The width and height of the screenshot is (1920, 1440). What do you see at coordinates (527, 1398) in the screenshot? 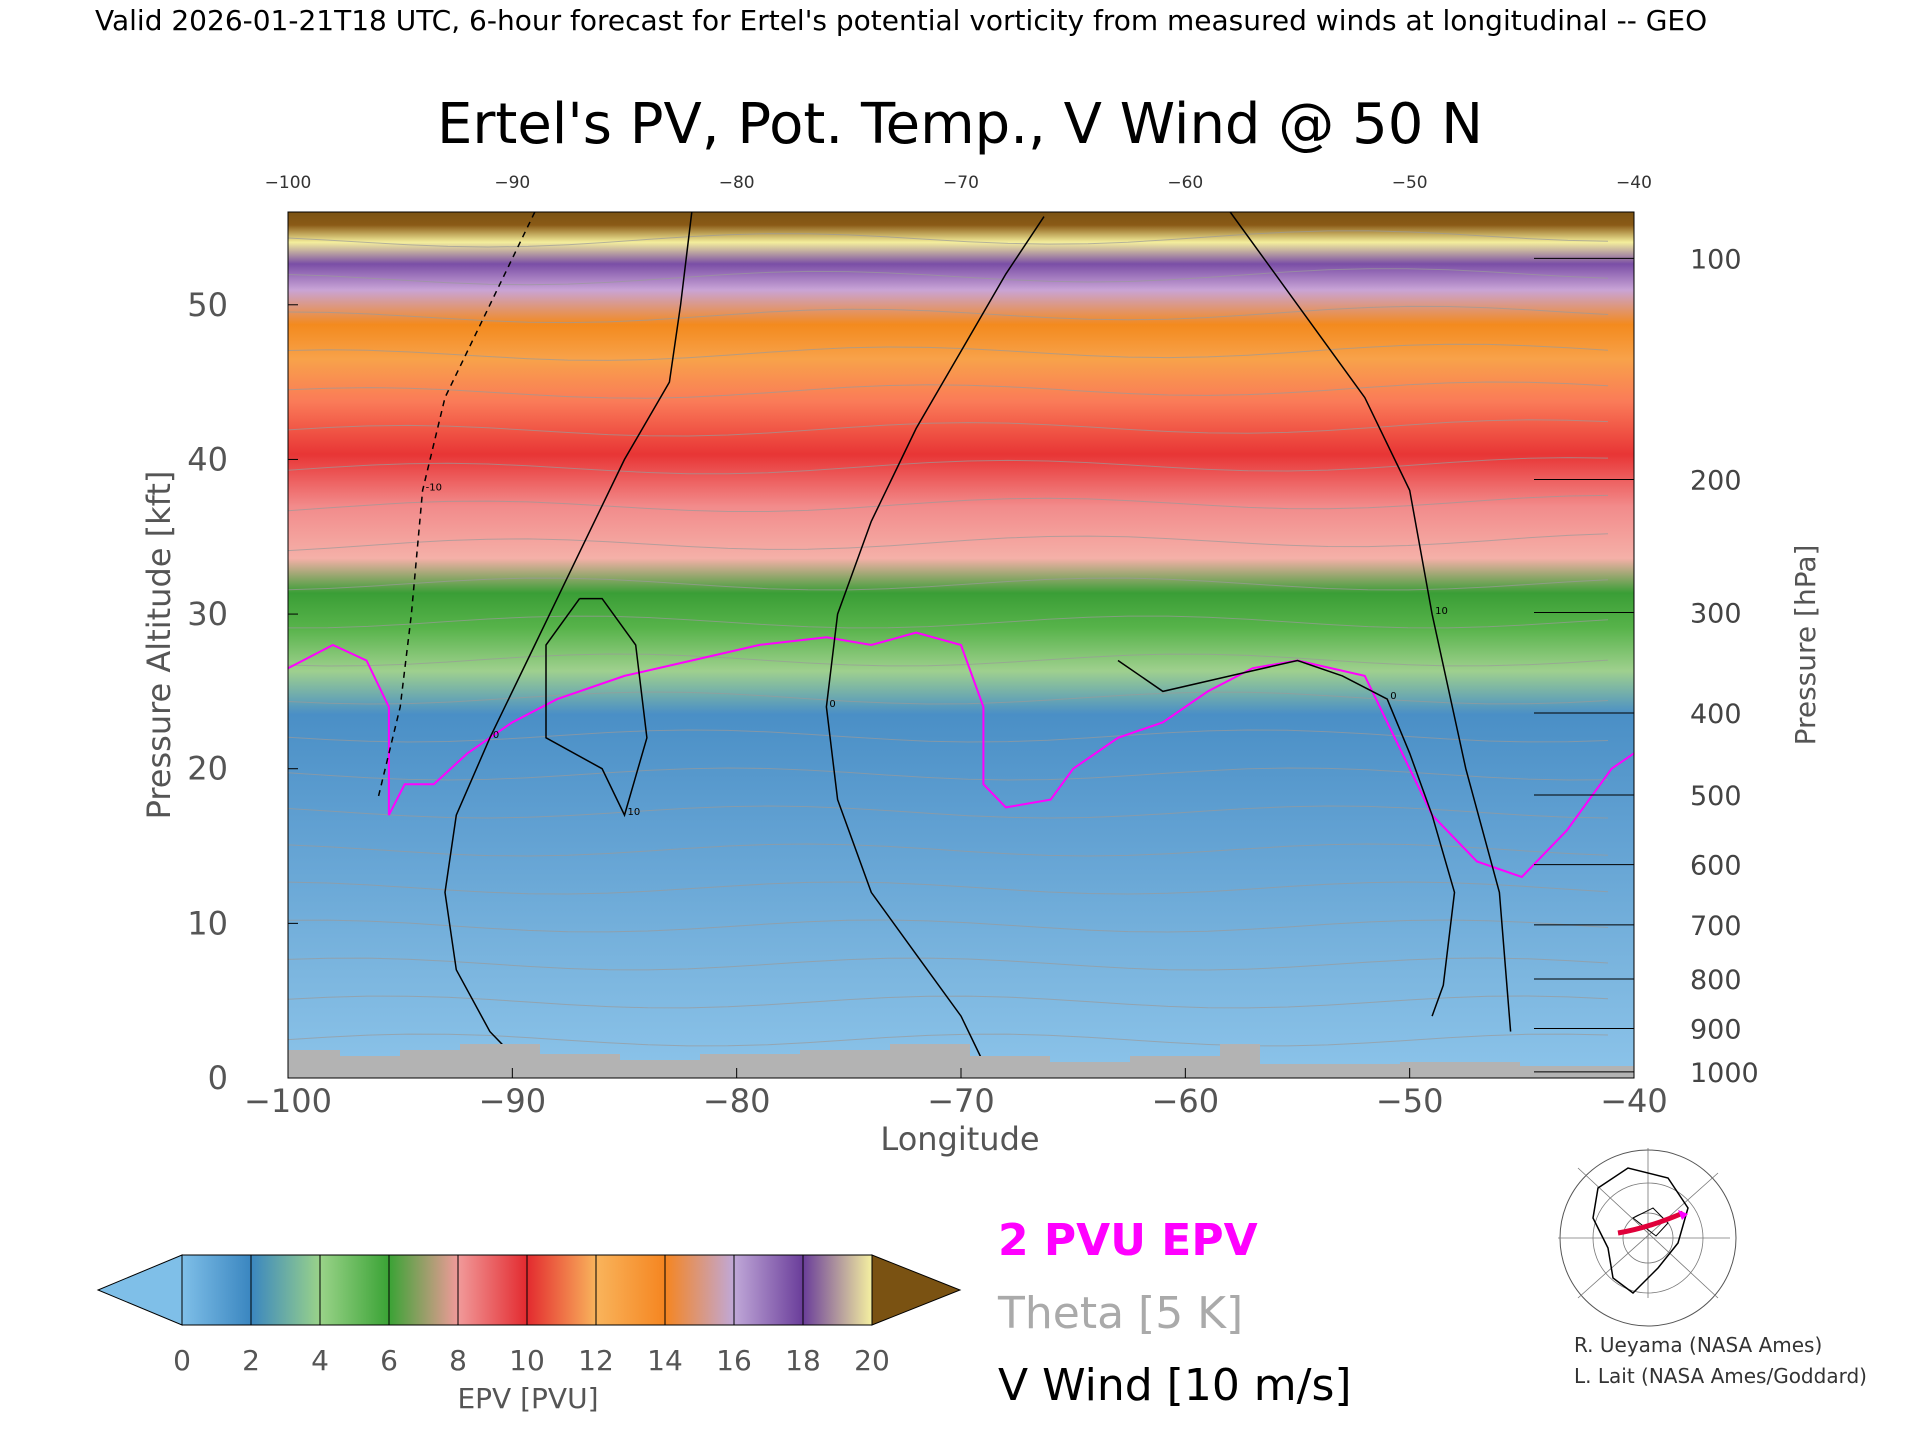
I see `colorbar-label: EPV [PVU]` at bounding box center [527, 1398].